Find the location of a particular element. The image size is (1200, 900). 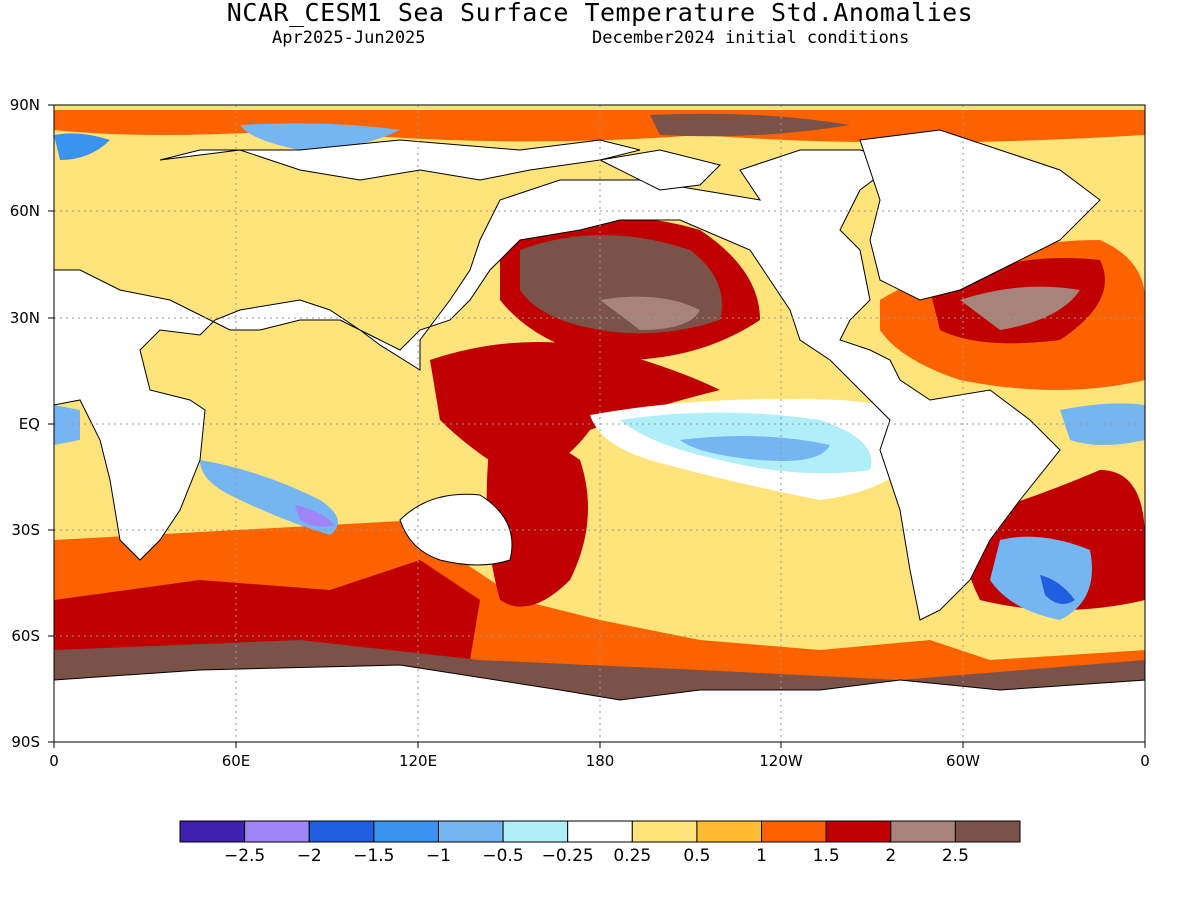

forecast-period: Apr2025-Jun2025 is located at coordinates (349, 38).